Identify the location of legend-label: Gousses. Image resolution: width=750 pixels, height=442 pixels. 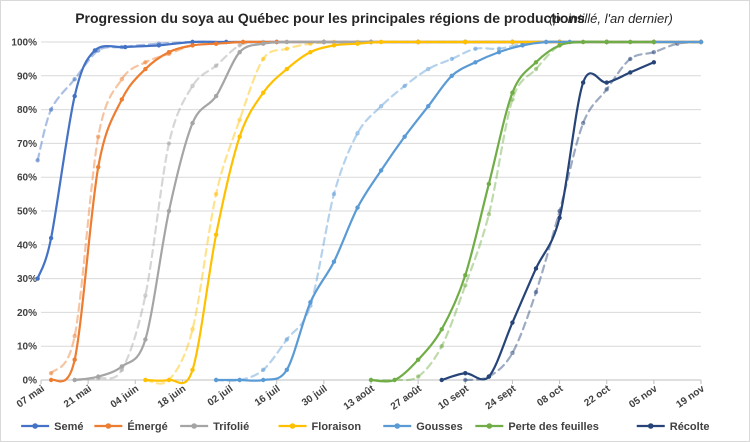
(439, 427).